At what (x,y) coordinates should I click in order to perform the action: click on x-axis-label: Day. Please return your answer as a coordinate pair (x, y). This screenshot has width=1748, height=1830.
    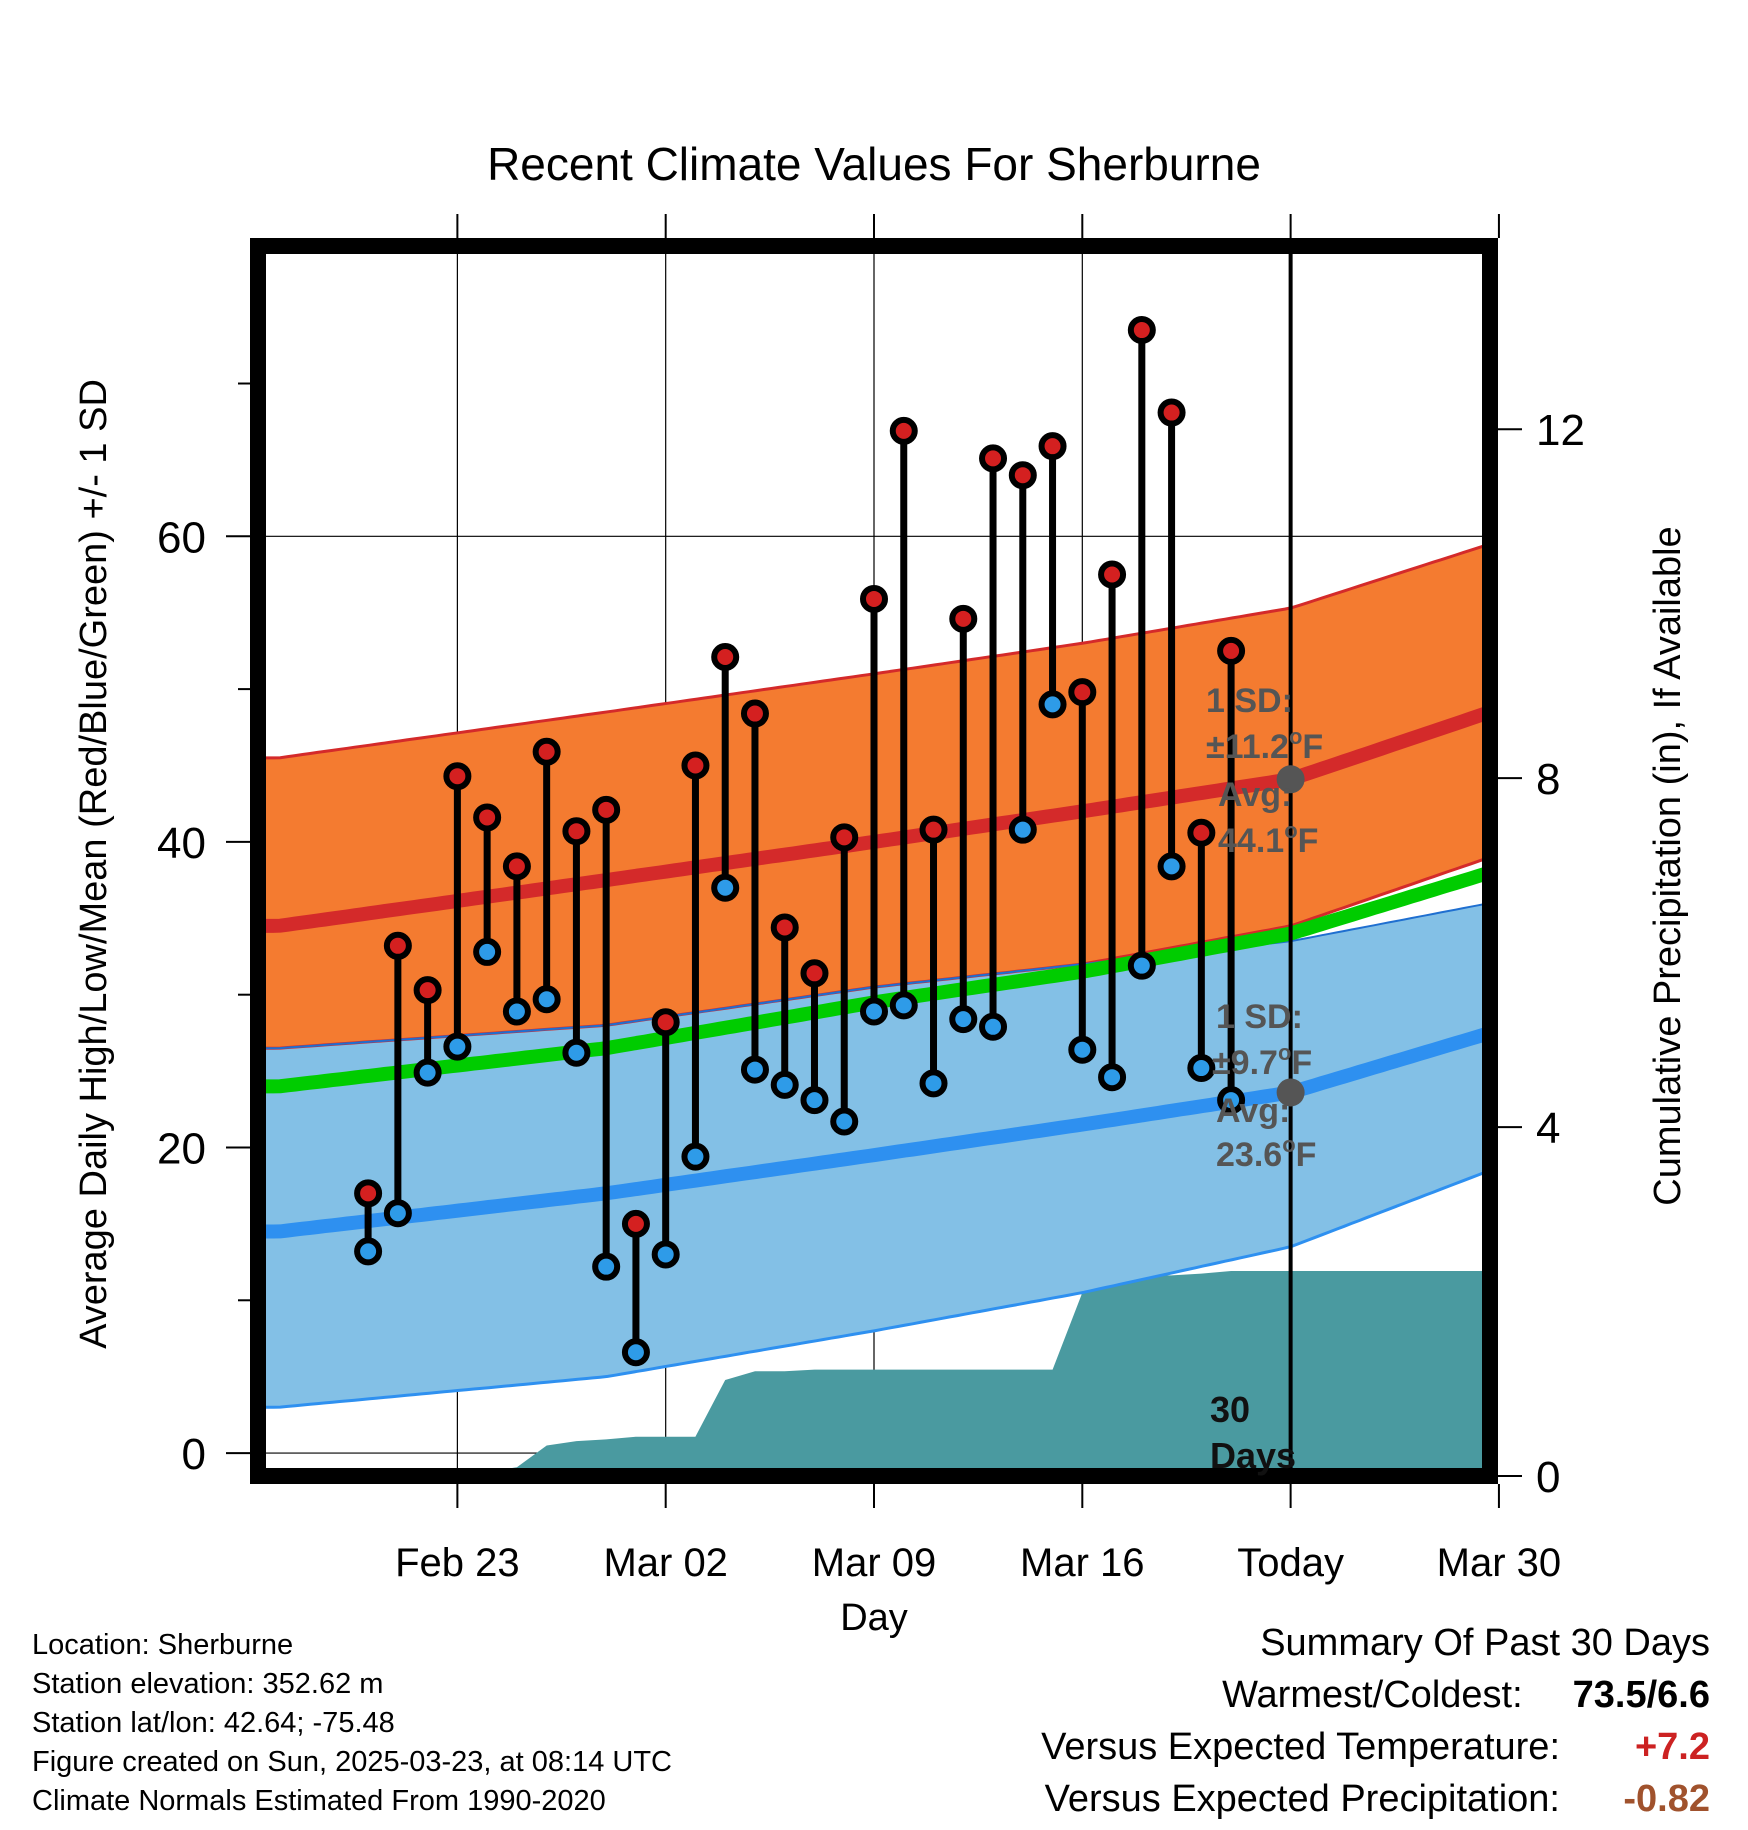
    Looking at the image, I should click on (874, 1618).